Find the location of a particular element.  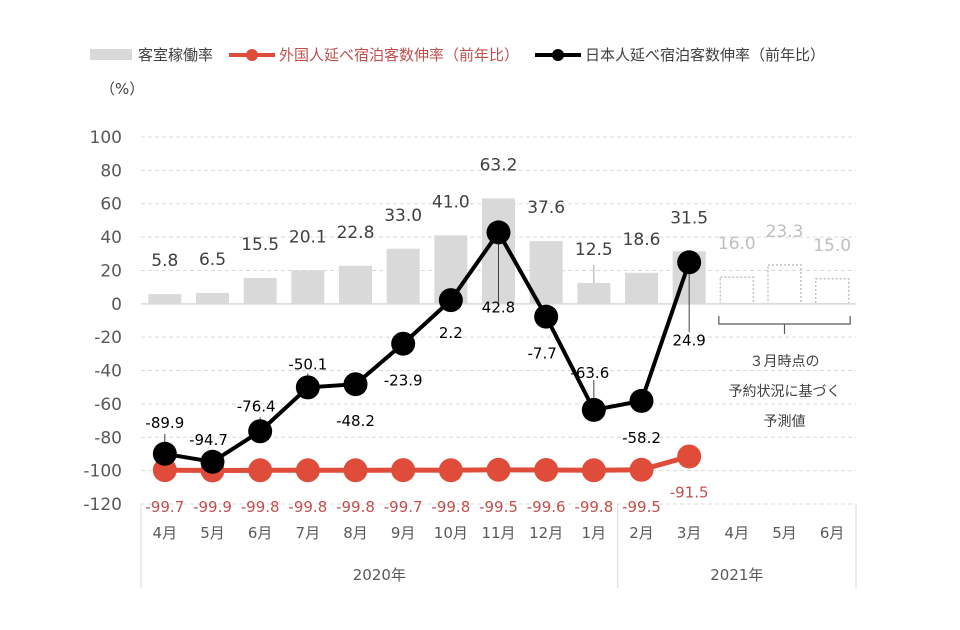

y-tick-label: 100 is located at coordinates (106, 138).